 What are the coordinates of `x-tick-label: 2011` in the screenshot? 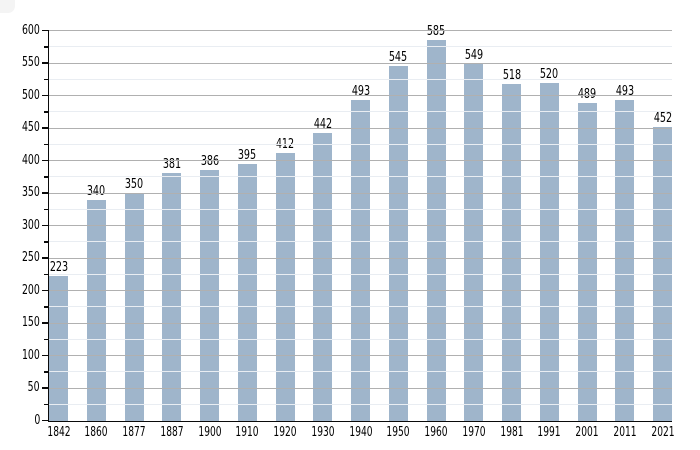 It's located at (625, 432).